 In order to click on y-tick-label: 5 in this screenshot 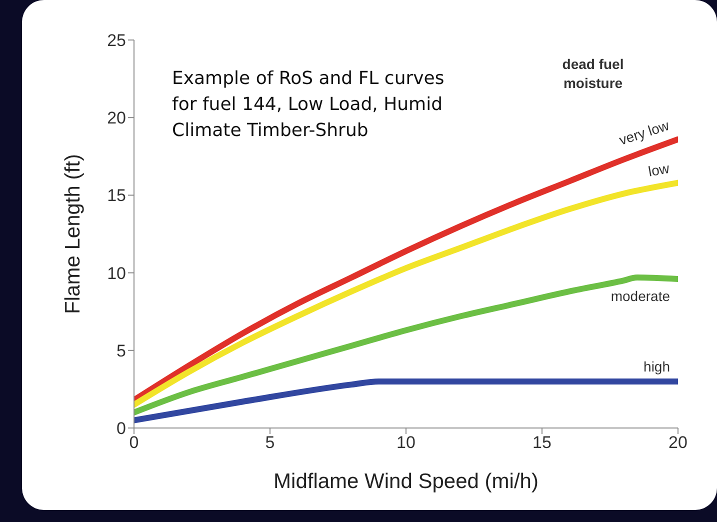, I will do `click(121, 350)`.